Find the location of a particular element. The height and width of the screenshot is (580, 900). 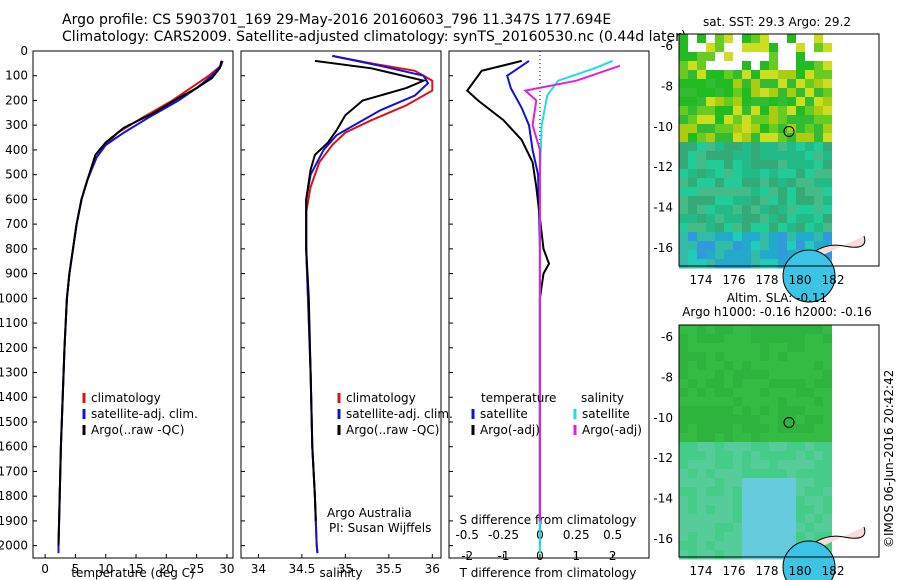

series-line-argo--adj- is located at coordinates (572, 292).